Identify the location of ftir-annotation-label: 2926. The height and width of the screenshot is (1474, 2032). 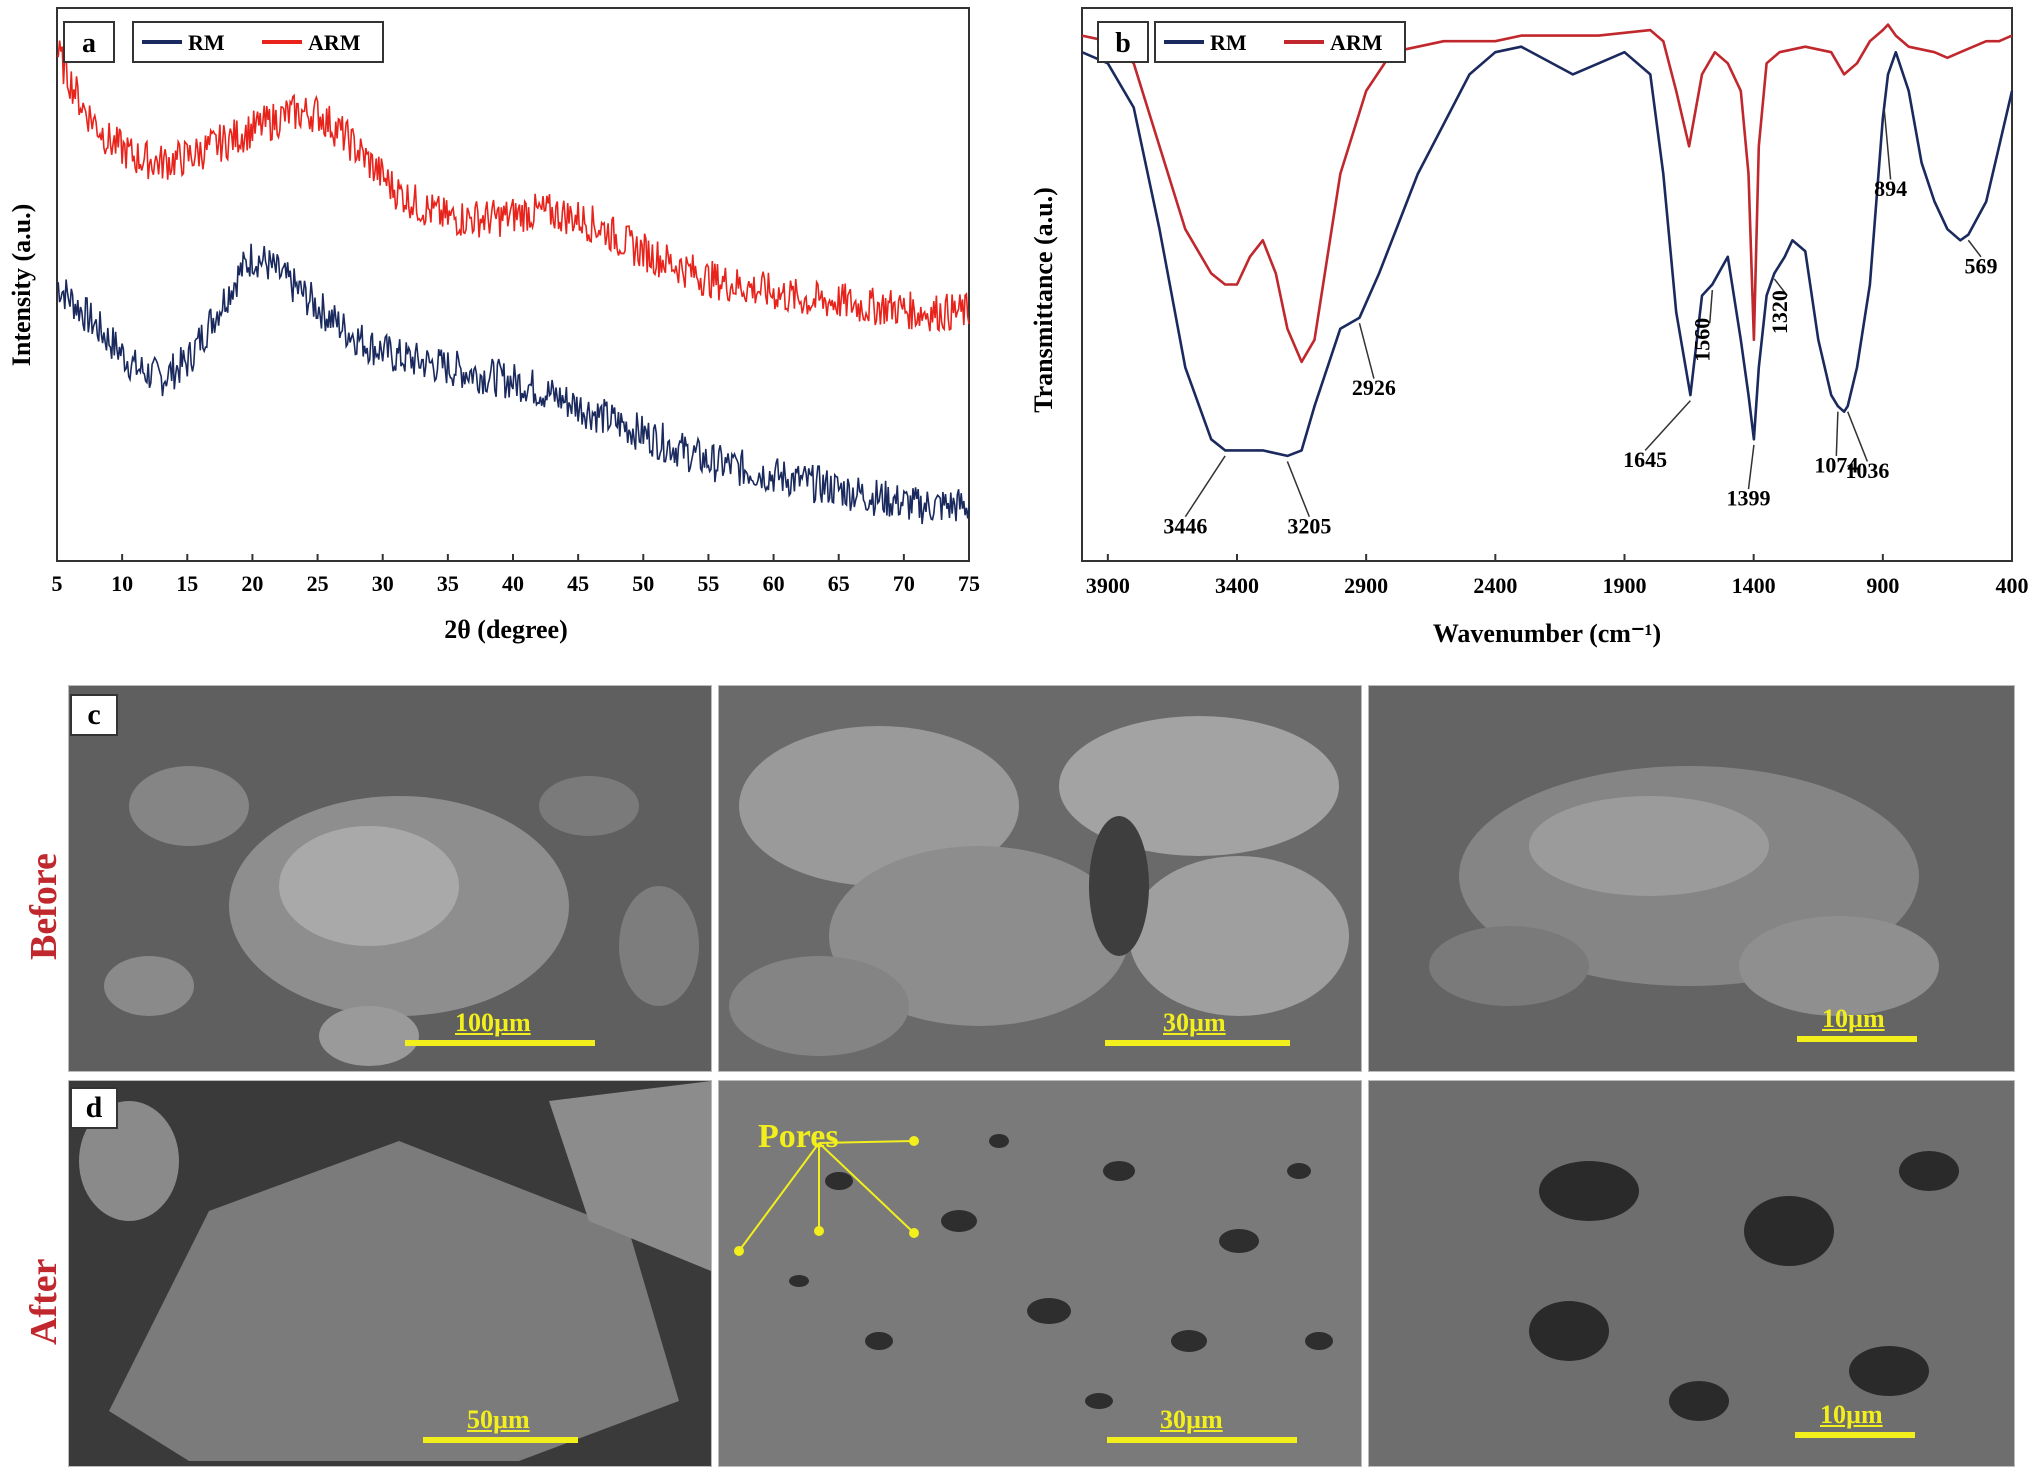
(1374, 387).